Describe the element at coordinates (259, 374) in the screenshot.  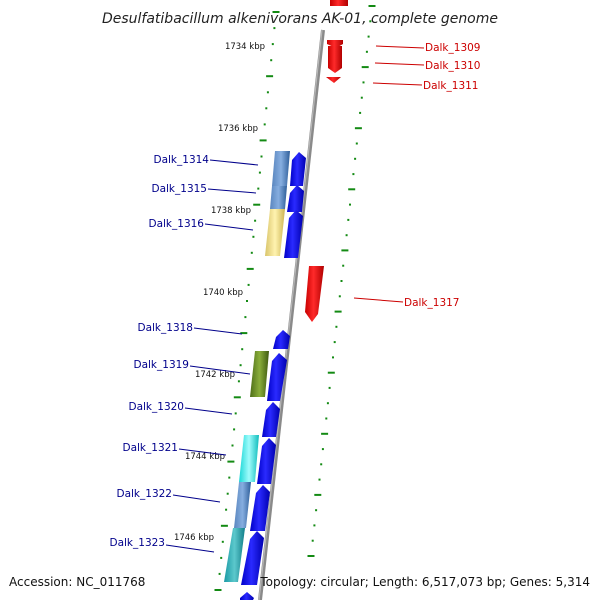
I see `gene-dalk-1319-box` at that location.